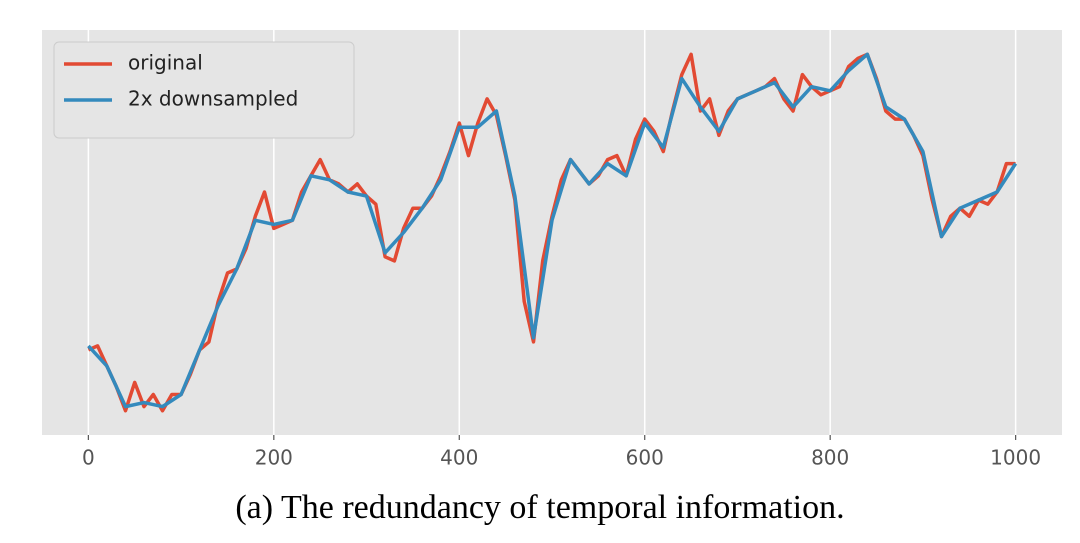 This screenshot has width=1080, height=543. Describe the element at coordinates (88, 458) in the screenshot. I see `x-tick-label: 0` at that location.